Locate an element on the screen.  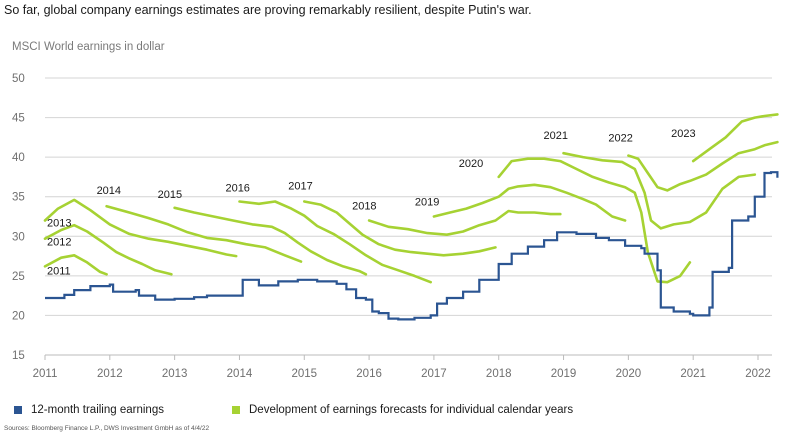
y-tick-labels: 15 20 25 30 35 40 45 50 is located at coordinates (18, 217).